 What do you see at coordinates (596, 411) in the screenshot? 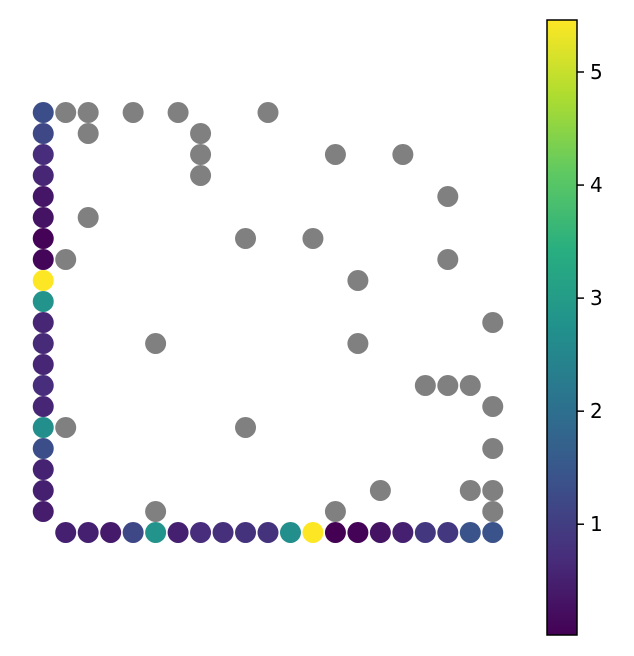
I see `colorbar-tick-label: 2` at bounding box center [596, 411].